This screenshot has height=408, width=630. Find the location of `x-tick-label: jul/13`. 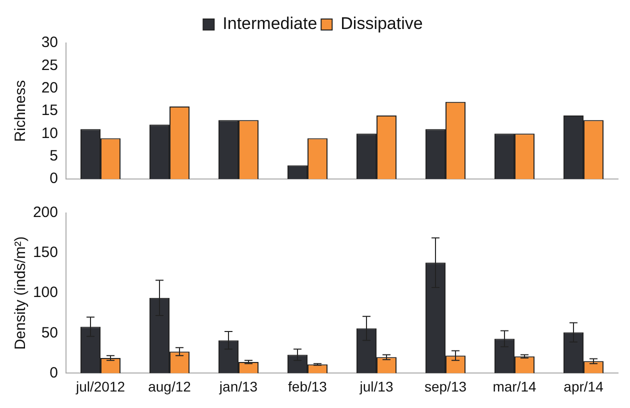

x-tick-label: jul/13 is located at coordinates (376, 386).